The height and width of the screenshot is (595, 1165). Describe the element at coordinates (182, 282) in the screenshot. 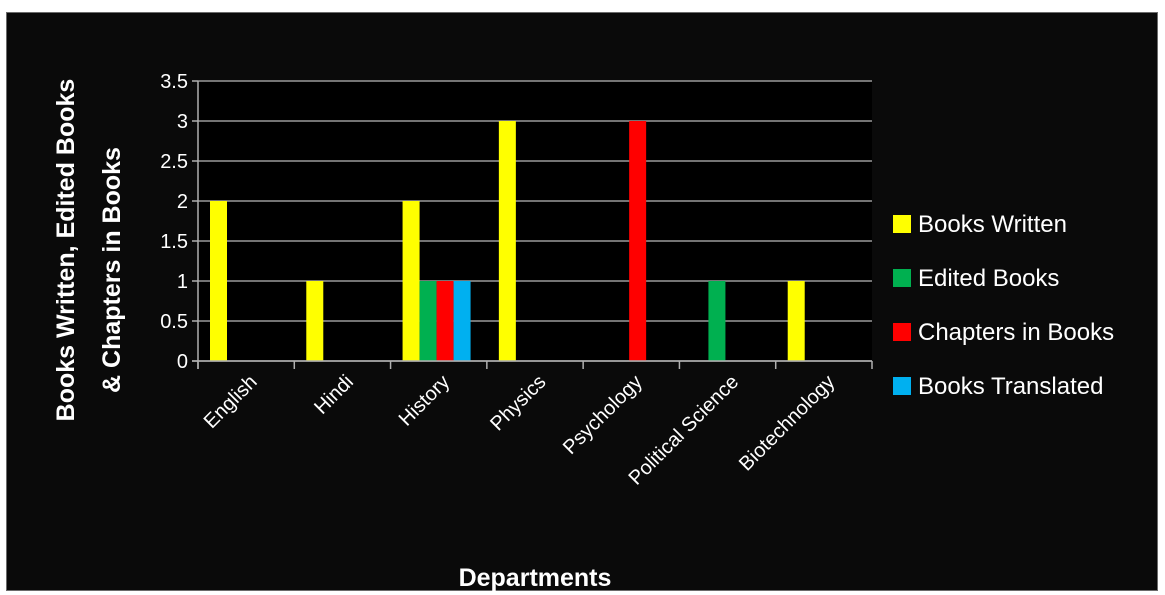

I see `y-tick-label: 1` at that location.